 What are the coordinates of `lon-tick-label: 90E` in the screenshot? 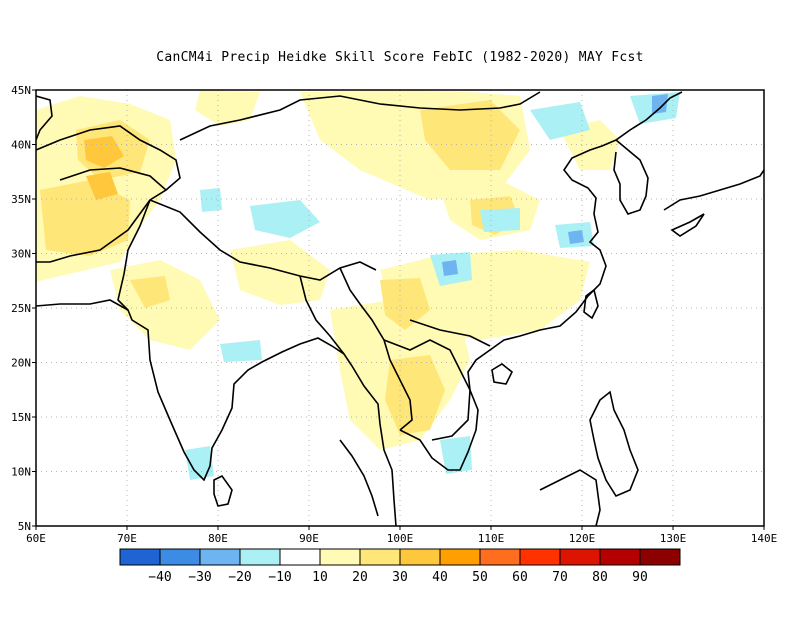 It's located at (309, 538).